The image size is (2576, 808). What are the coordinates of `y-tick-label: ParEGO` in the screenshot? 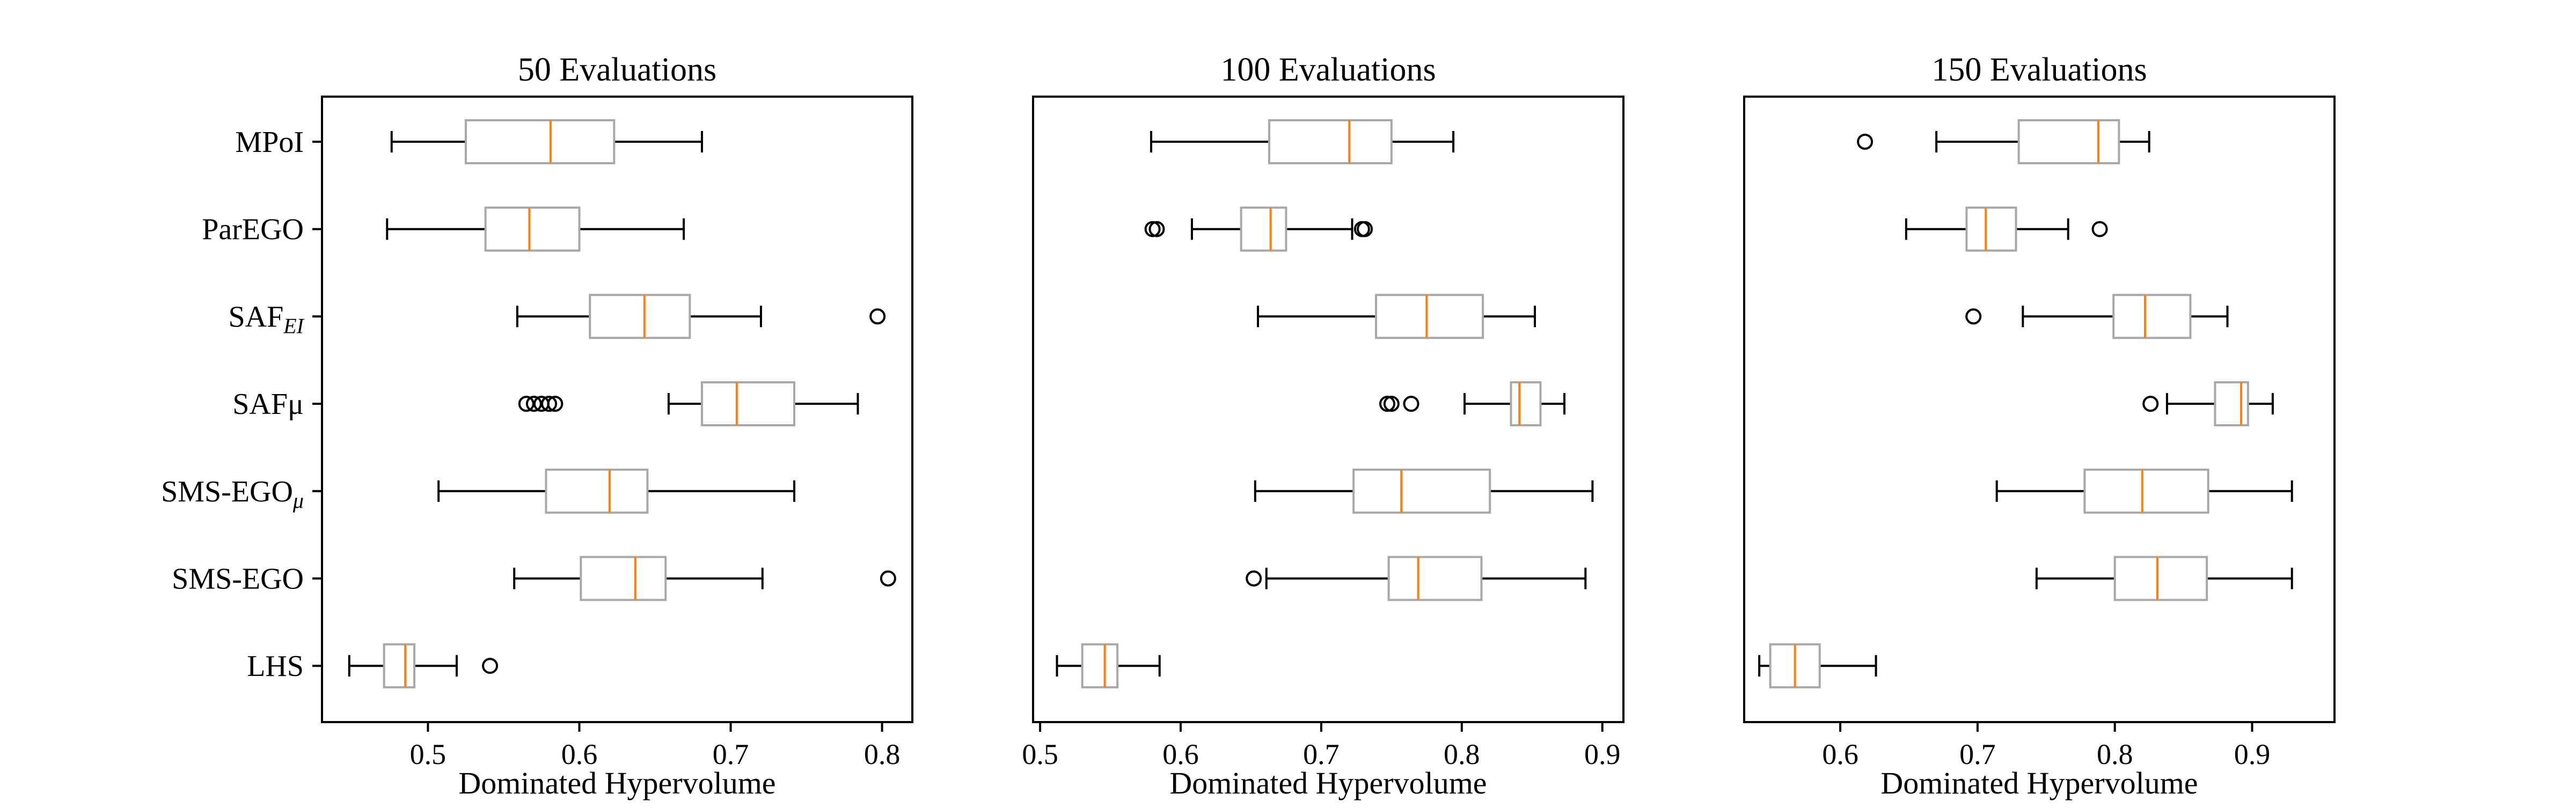 It's located at (253, 229).